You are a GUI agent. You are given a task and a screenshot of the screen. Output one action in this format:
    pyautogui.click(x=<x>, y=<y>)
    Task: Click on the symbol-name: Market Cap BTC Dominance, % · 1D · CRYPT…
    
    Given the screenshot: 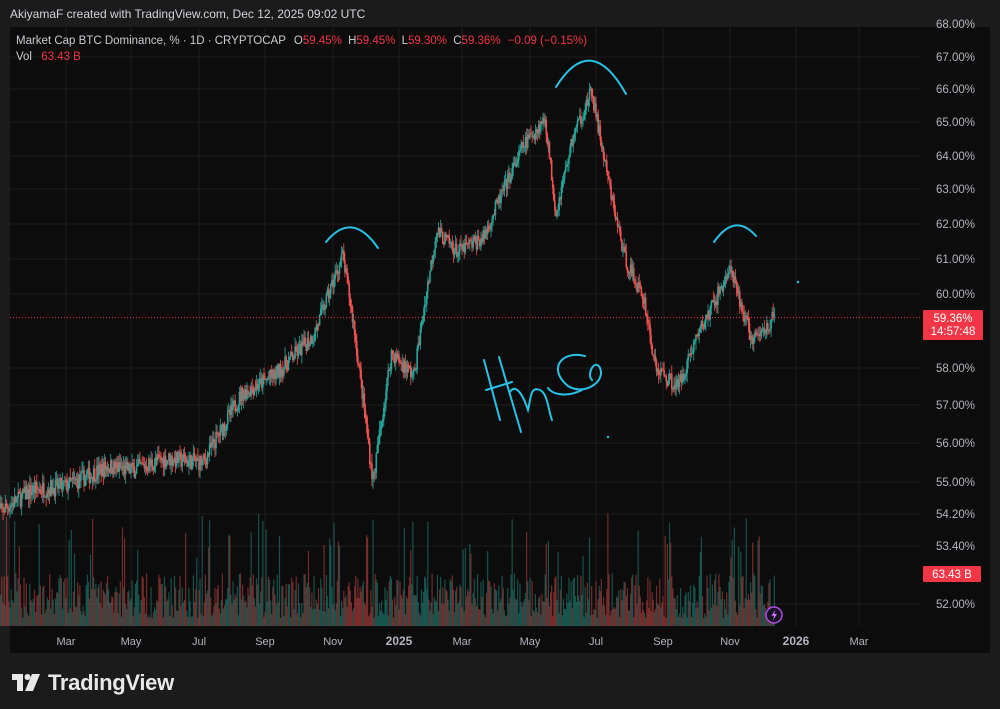 What is the action you would take?
    pyautogui.click(x=151, y=41)
    